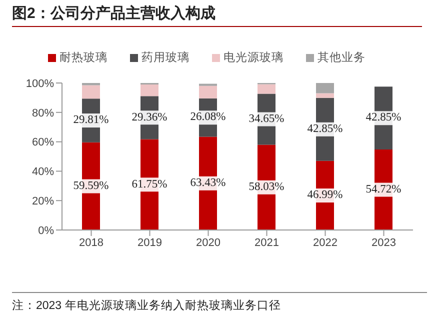  Describe the element at coordinates (266, 186) in the screenshot. I see `data-label: 58.03%` at that location.